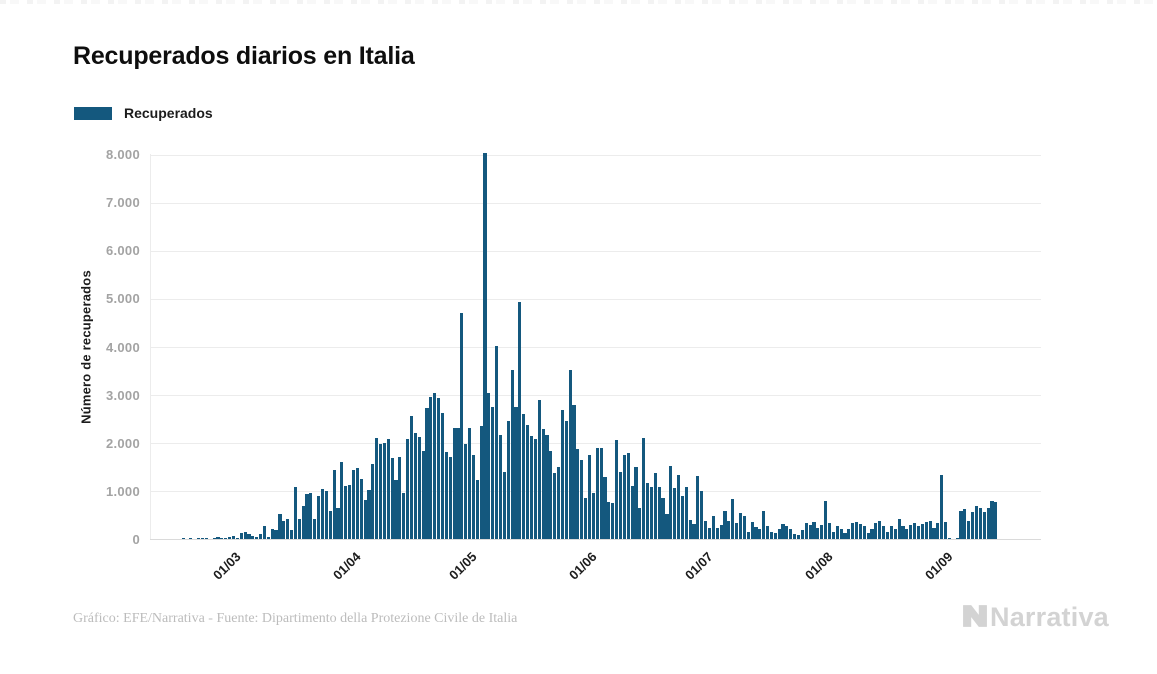 The height and width of the screenshot is (674, 1157). Describe the element at coordinates (122, 299) in the screenshot. I see `y-tick-label: 5.000` at that location.